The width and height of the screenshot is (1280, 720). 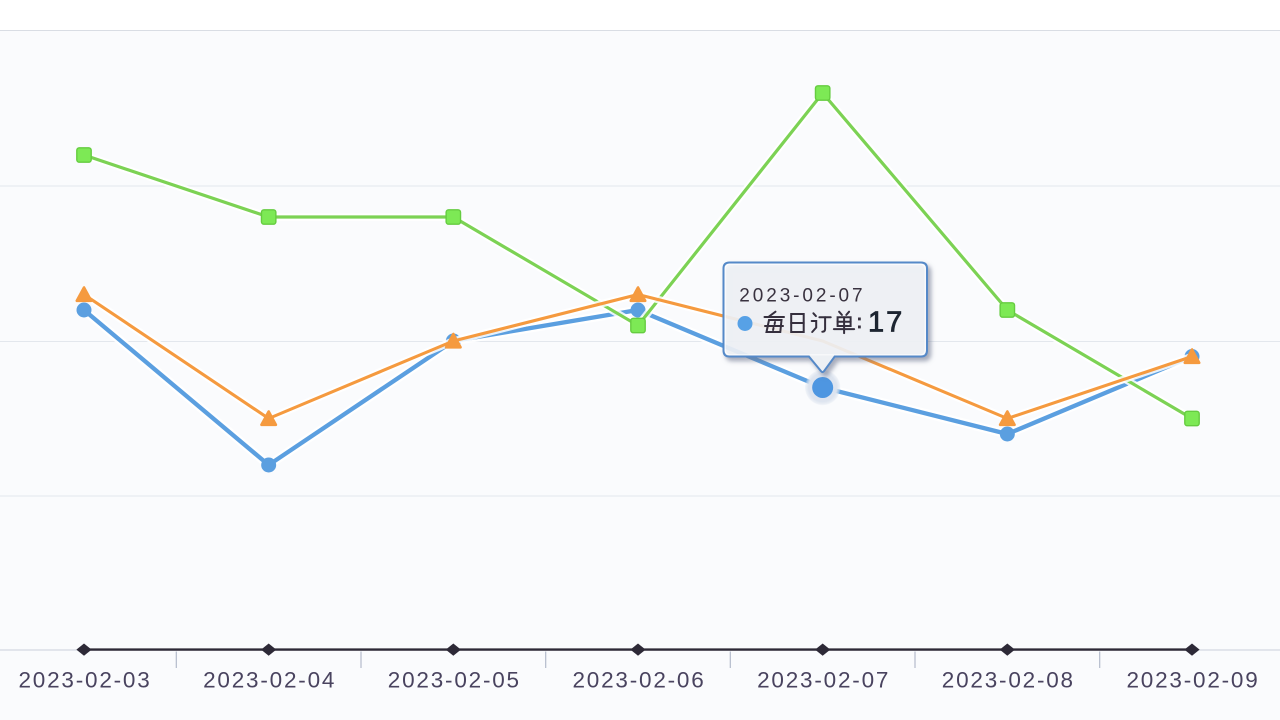 What do you see at coordinates (886, 323) in the screenshot?
I see `svg-text: 17` at bounding box center [886, 323].